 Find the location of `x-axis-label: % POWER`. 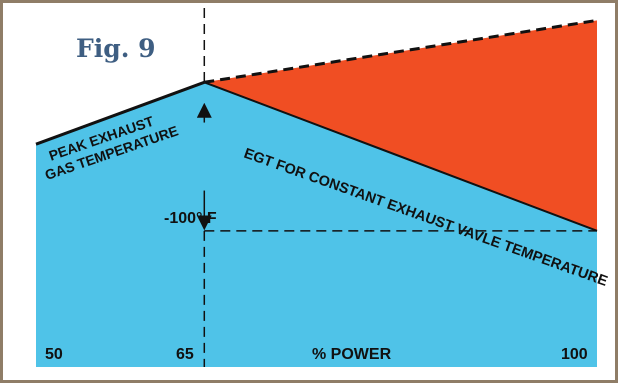

x-axis-label: % POWER is located at coordinates (352, 354).